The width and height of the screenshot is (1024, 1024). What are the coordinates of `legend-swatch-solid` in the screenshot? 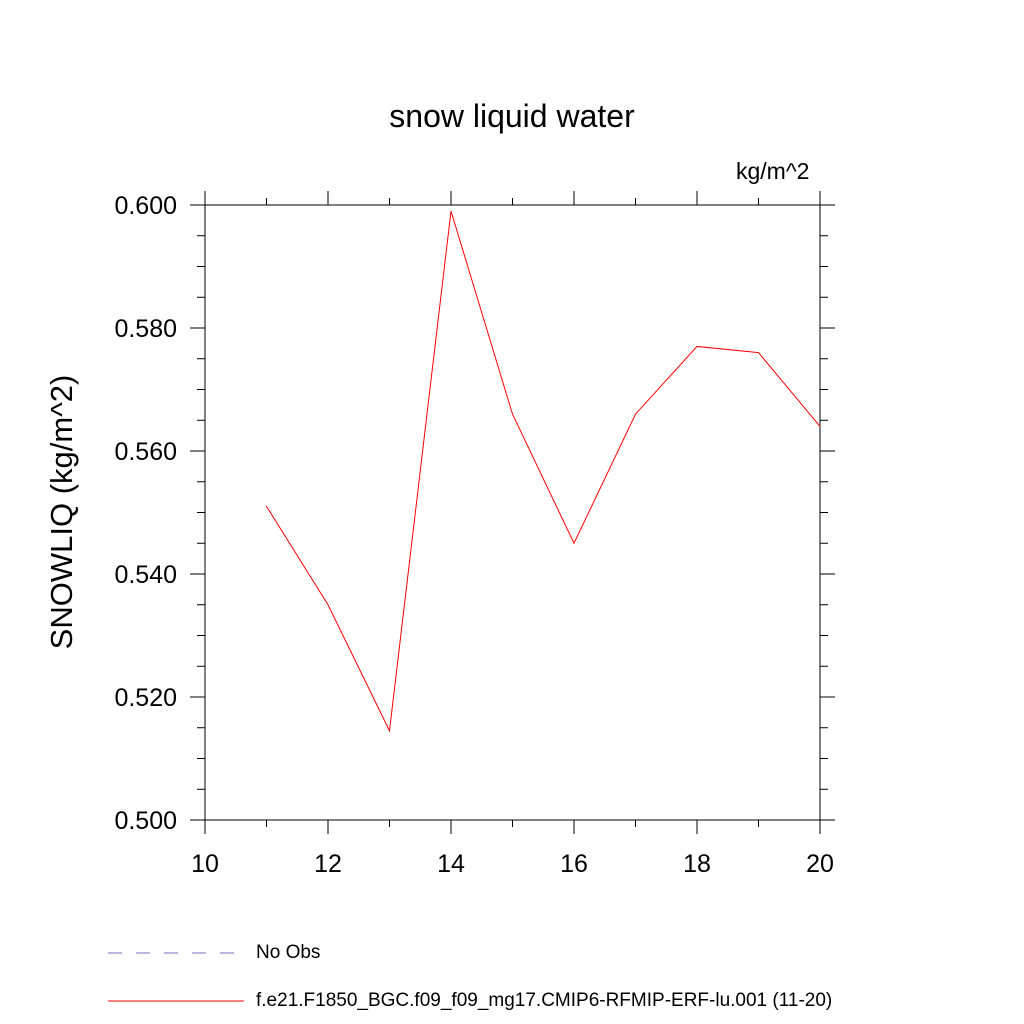 It's located at (176, 1001).